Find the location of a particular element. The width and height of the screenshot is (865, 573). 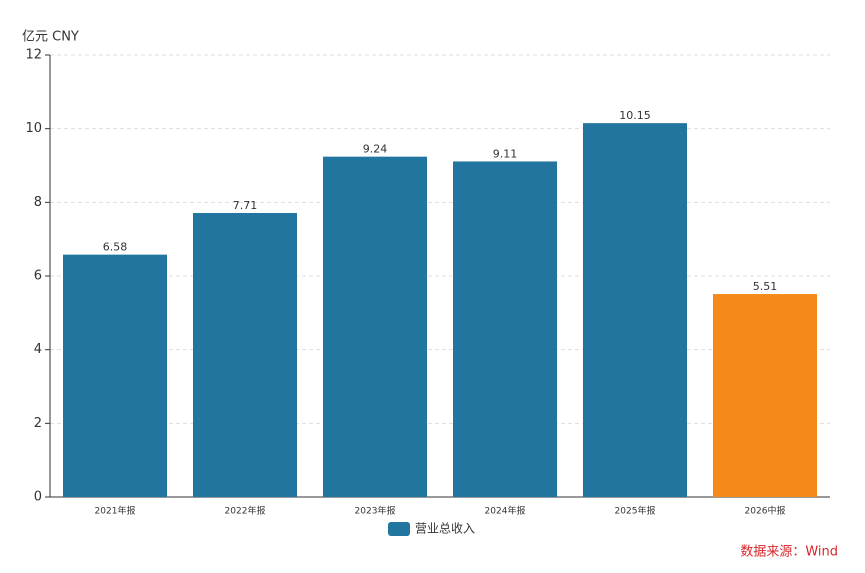

x-tick-label: 2025年报 is located at coordinates (635, 511).